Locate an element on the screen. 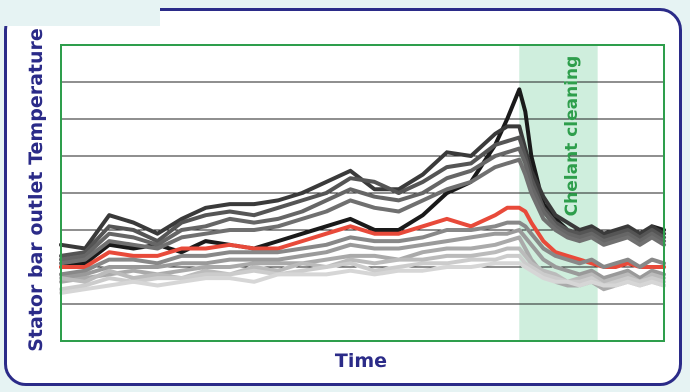 This screenshot has width=690, height=392. x-axis-label: Time is located at coordinates (361, 361).